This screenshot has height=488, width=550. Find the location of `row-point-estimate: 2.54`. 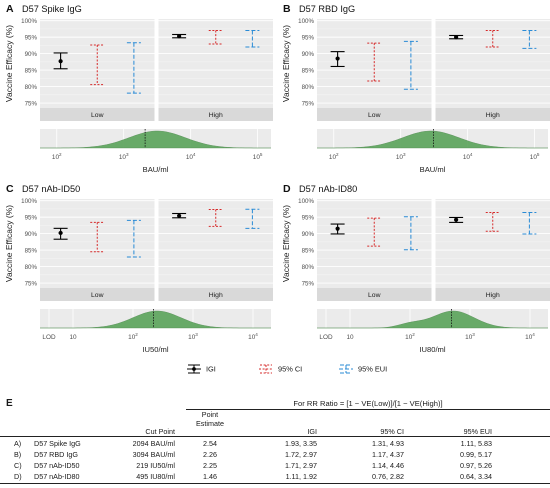

row-point-estimate: 2.54 is located at coordinates (210, 443).